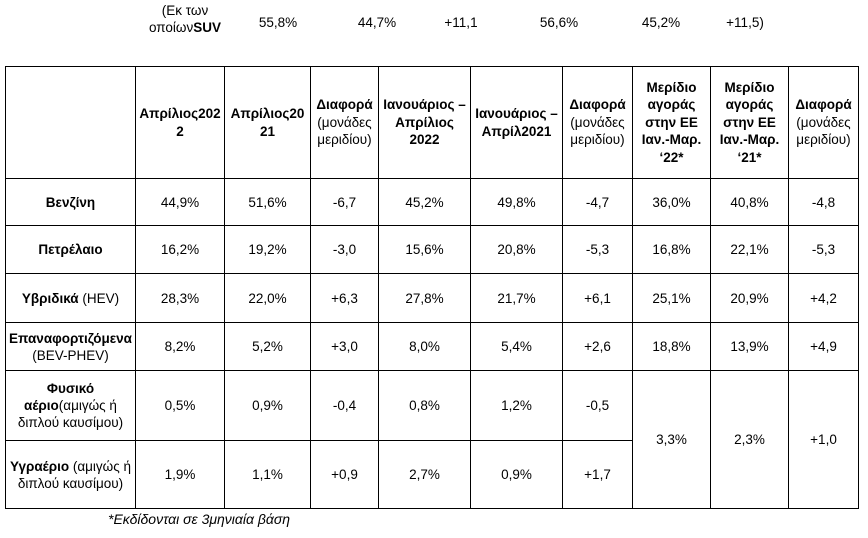 The image size is (868, 538). I want to click on header-title: Μερίδιο αγοράς στην ΕΕ Ιαν.-Μαρ. ‘22*, so click(671, 122).